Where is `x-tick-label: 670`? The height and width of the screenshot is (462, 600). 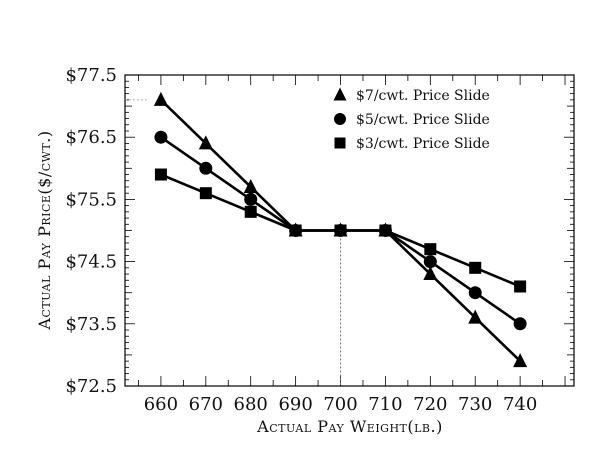 x-tick-label: 670 is located at coordinates (206, 404).